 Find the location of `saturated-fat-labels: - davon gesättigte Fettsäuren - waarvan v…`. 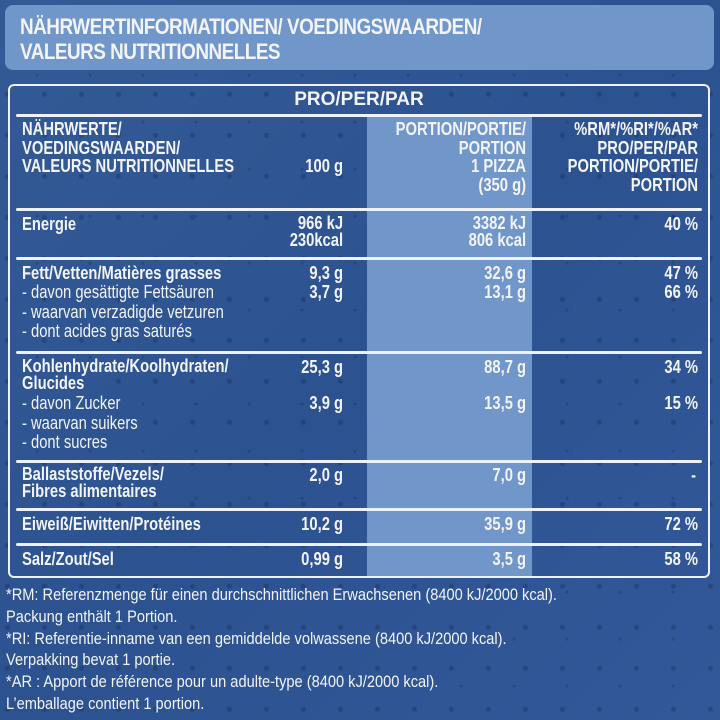

saturated-fat-labels: - davon gesättigte Fettsäuren - waarvan v… is located at coordinates (123, 311).